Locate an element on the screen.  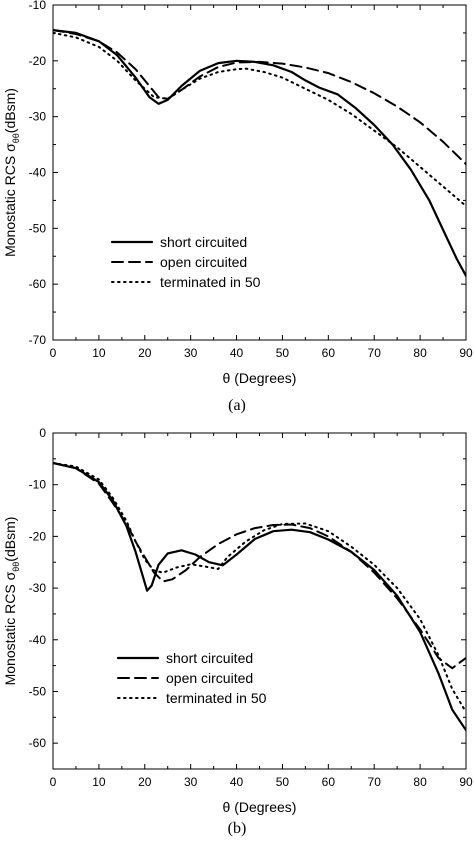
caption-b: (b) is located at coordinates (237, 828).